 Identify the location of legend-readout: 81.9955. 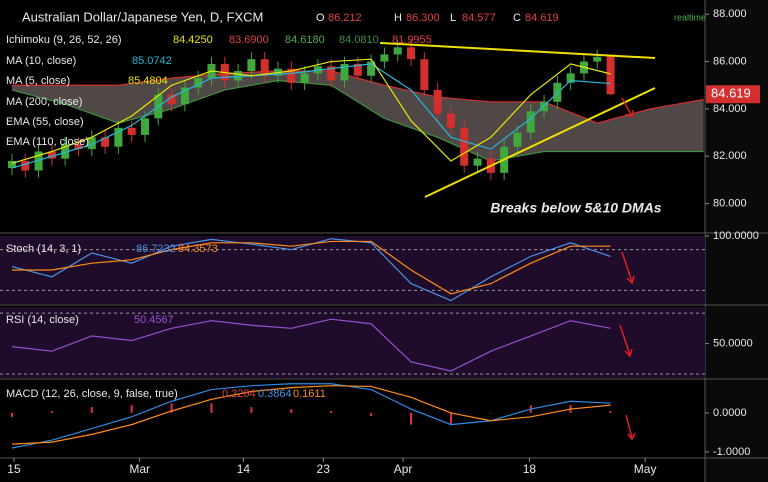
(412, 40).